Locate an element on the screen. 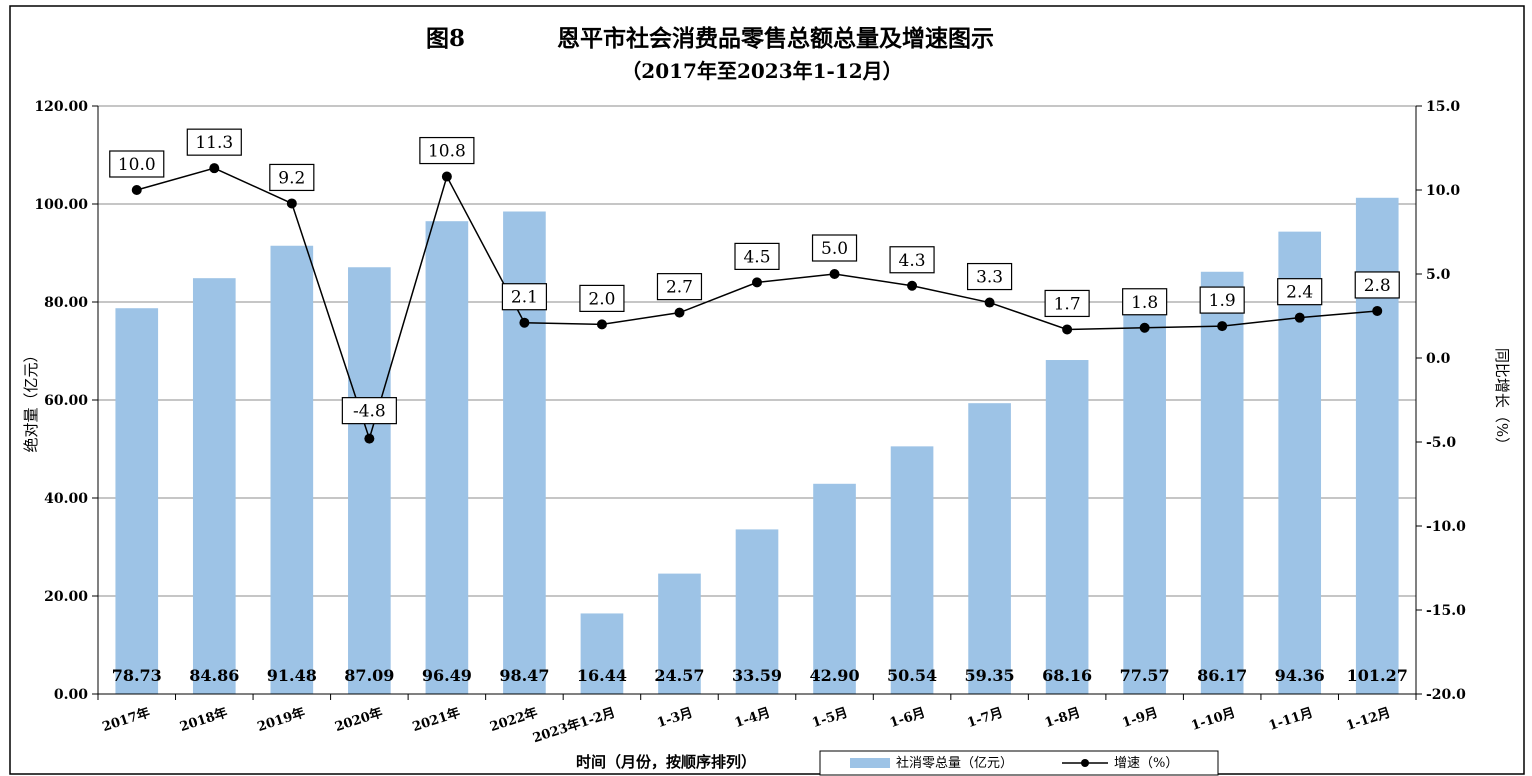  bar-value-label: 59.35 is located at coordinates (990, 675).